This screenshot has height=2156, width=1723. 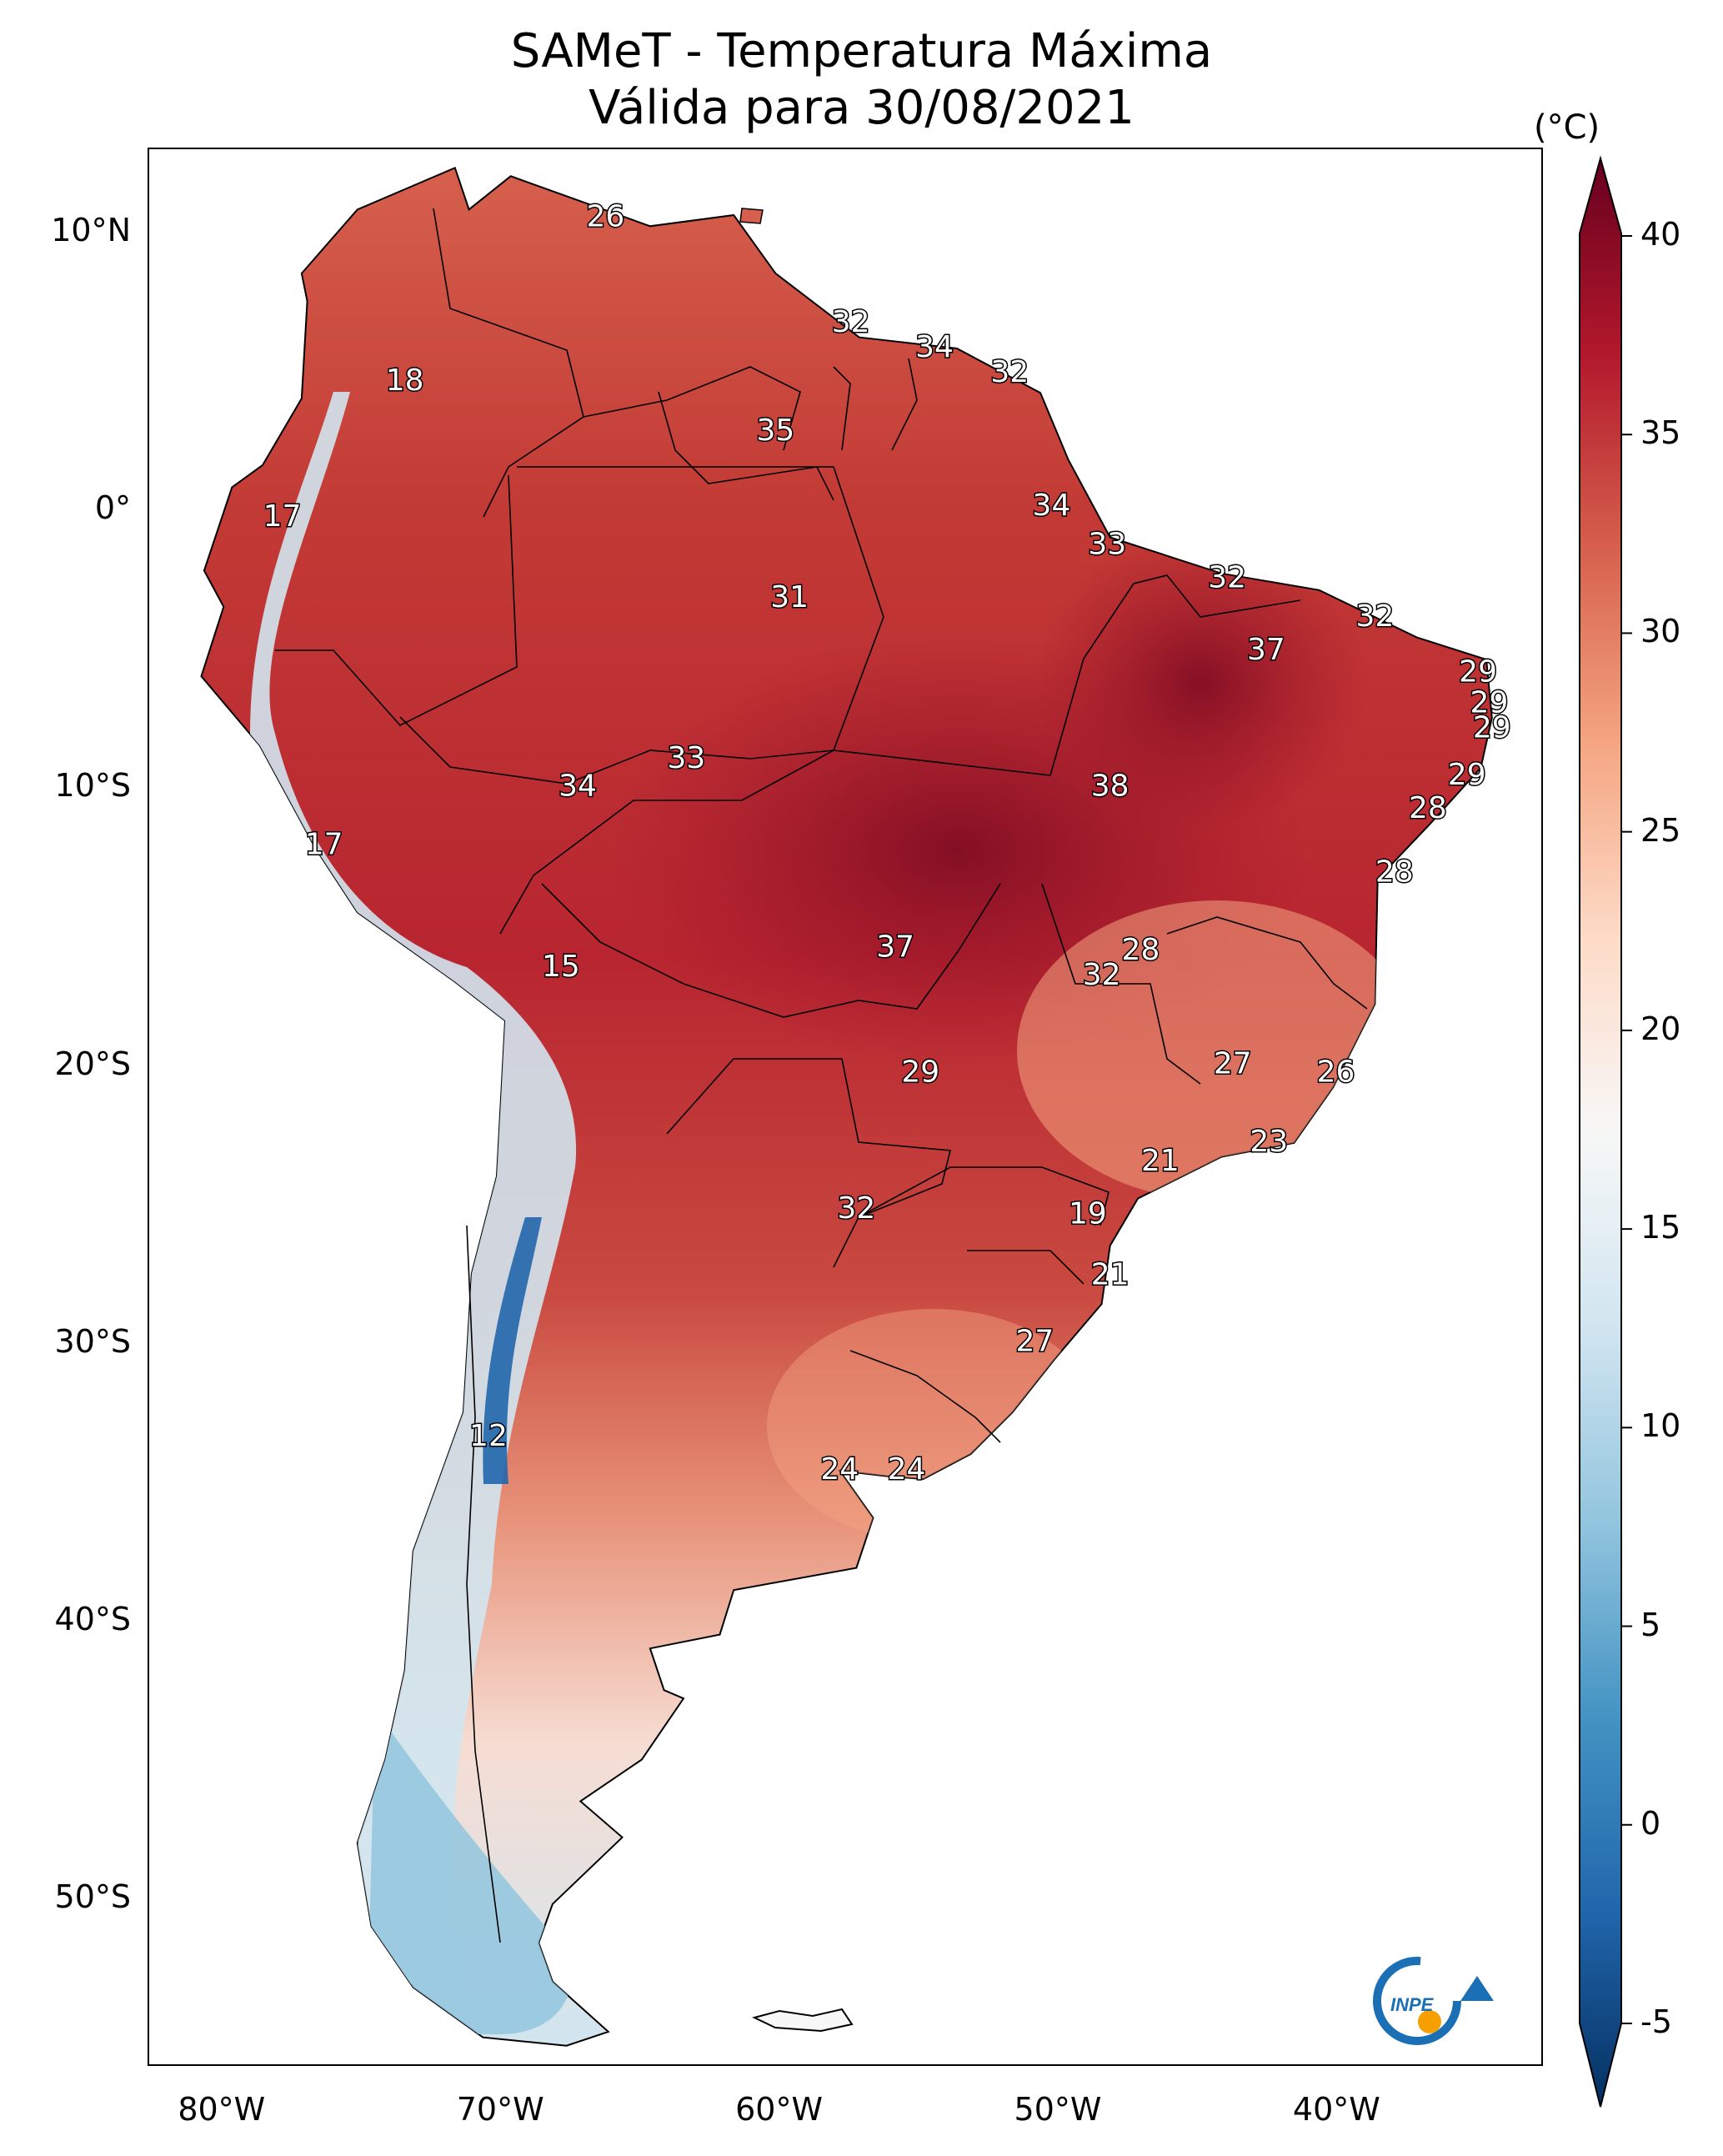 I want to click on map-subtitle: Válida para 30/08/2021, so click(x=861, y=108).